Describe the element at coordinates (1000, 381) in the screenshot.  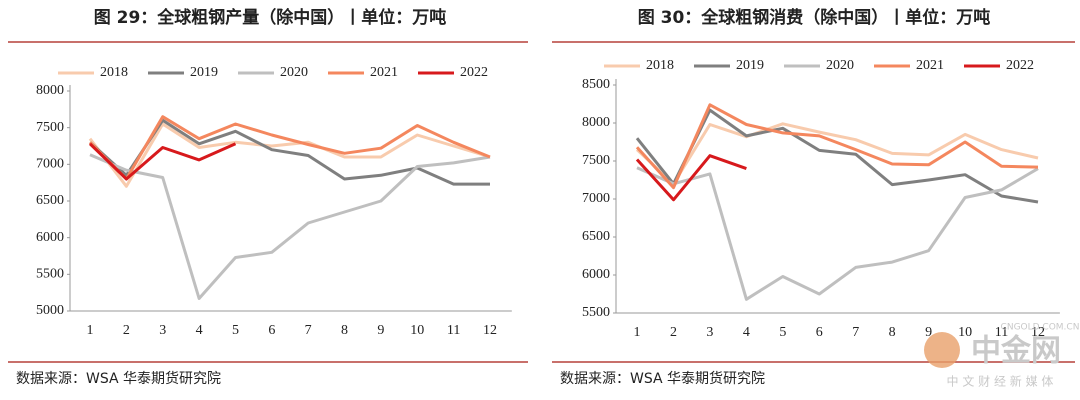
I see `watermark-slogan: 中 文 财 经 新 媒 体` at that location.